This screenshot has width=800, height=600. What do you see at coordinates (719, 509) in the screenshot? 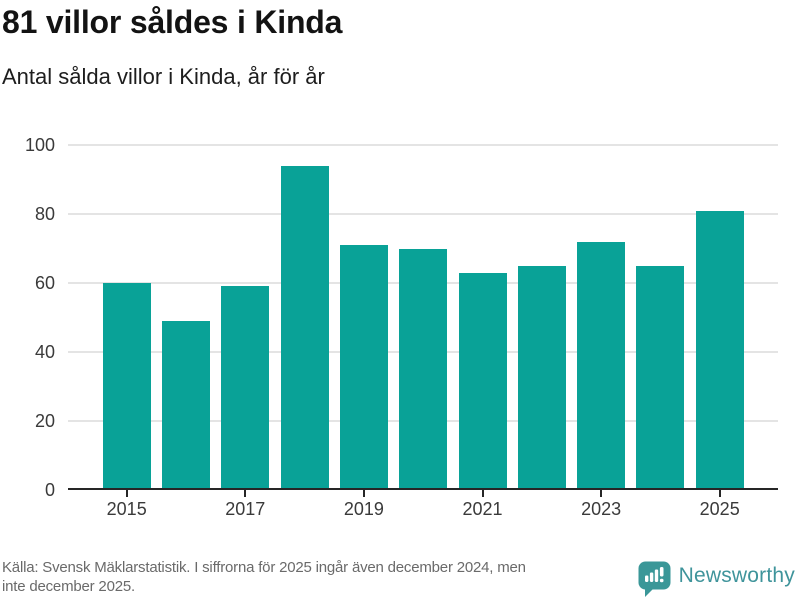
I see `x-tick-label-2025: 2025` at bounding box center [719, 509].